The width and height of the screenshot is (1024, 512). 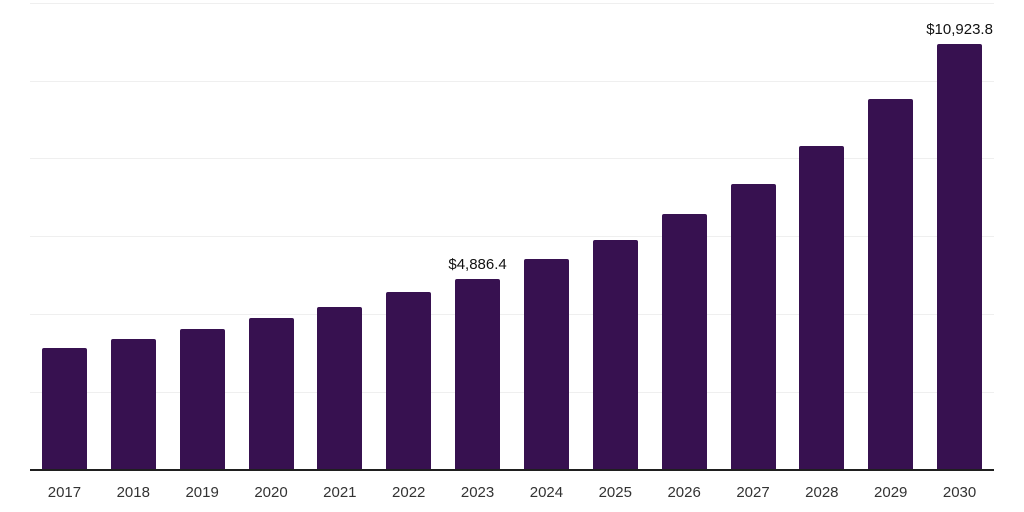 What do you see at coordinates (202, 399) in the screenshot?
I see `bar-2019` at bounding box center [202, 399].